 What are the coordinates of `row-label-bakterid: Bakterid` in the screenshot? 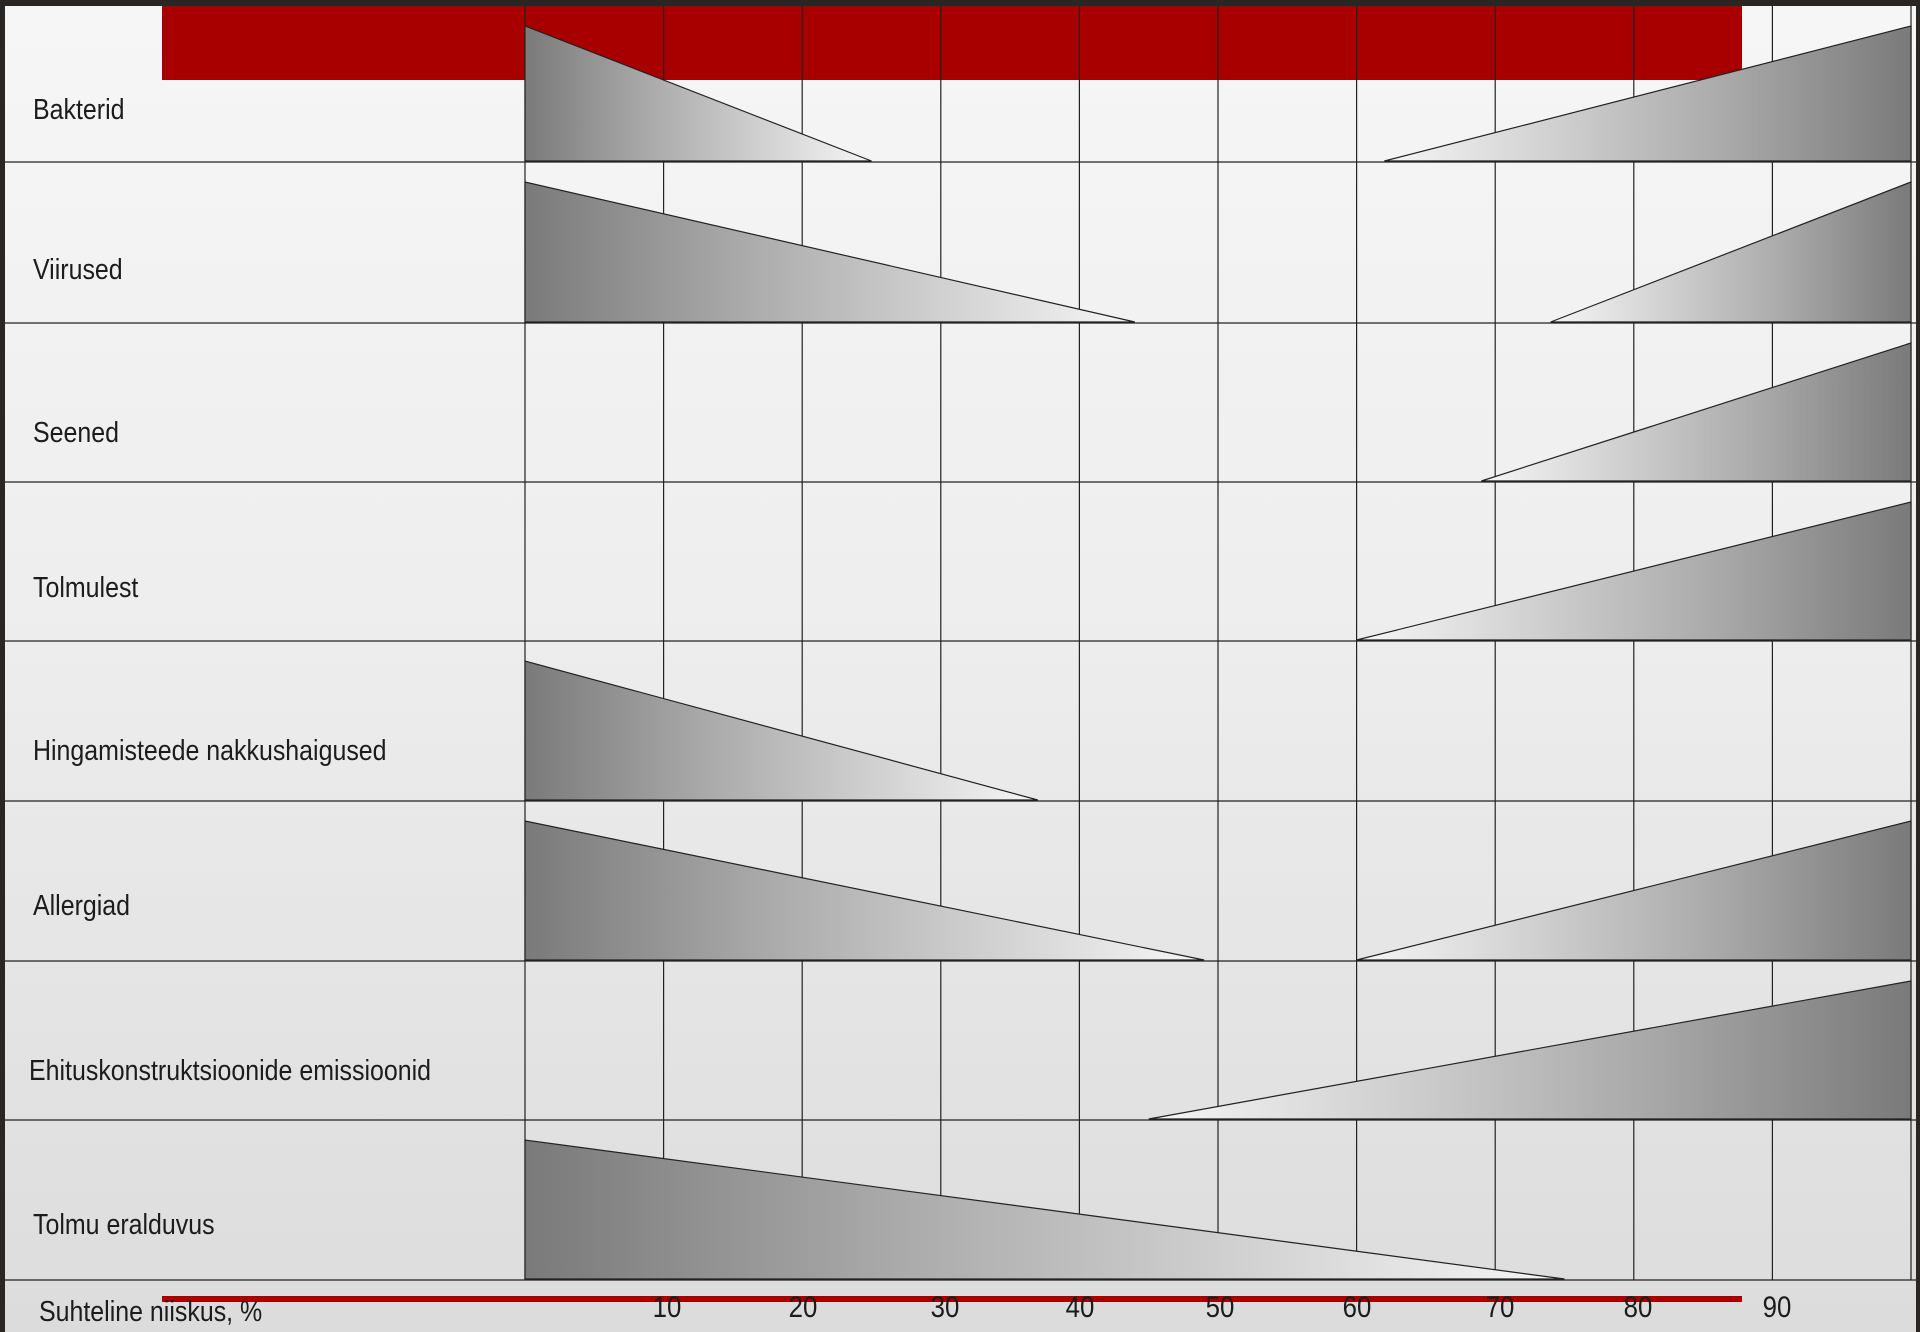 It's located at (79, 110).